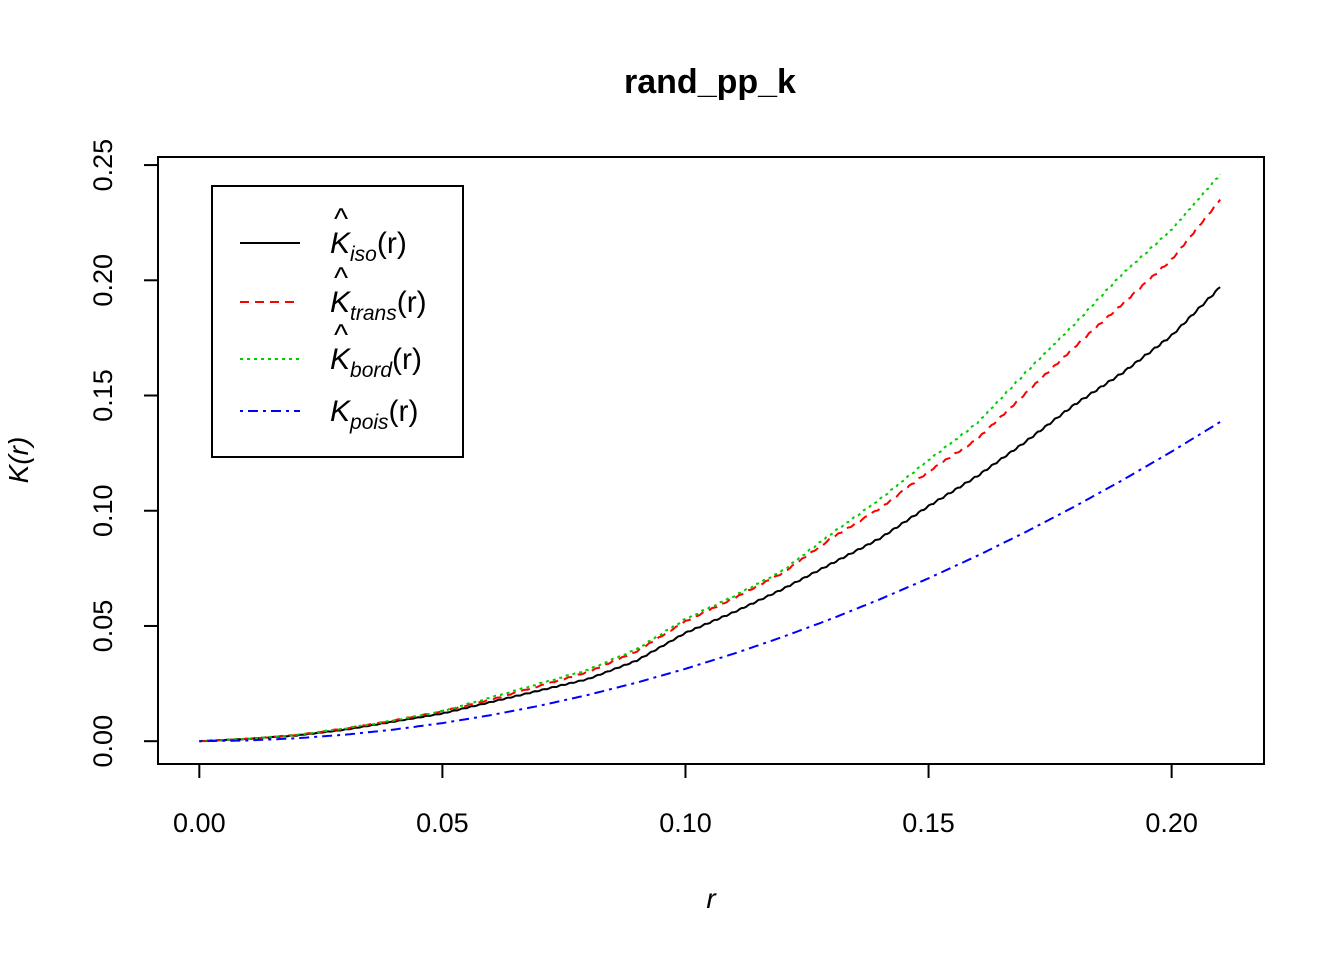  I want to click on y-axis-label: K(r), so click(18, 460).